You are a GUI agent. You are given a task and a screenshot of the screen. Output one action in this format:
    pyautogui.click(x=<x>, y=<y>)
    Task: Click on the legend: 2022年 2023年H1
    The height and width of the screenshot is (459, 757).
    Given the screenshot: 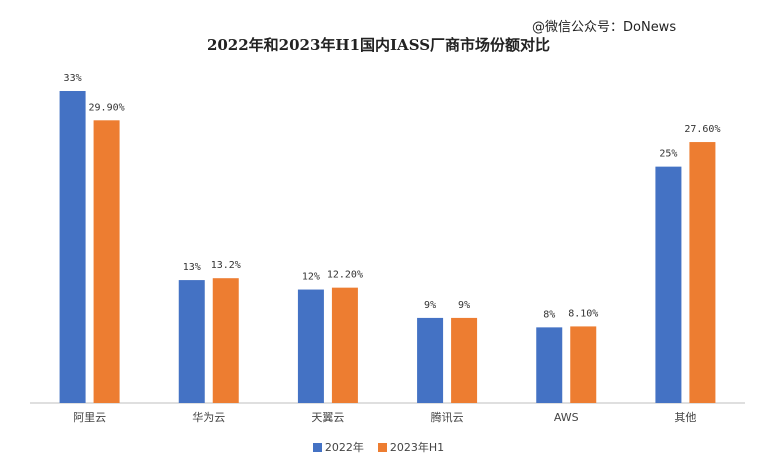 What is the action you would take?
    pyautogui.click(x=378, y=447)
    